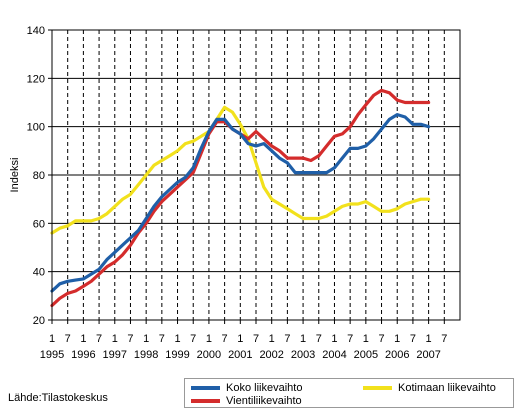  Describe the element at coordinates (240, 355) in the screenshot. I see `x-year-label: 2001` at that location.